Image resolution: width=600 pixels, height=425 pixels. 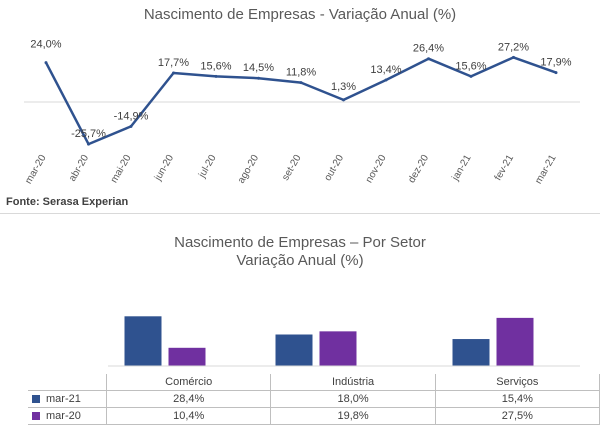 What do you see at coordinates (300, 242) in the screenshot?
I see `bar-chart-title: Nascimento de Empresas – Por Setor` at bounding box center [300, 242].